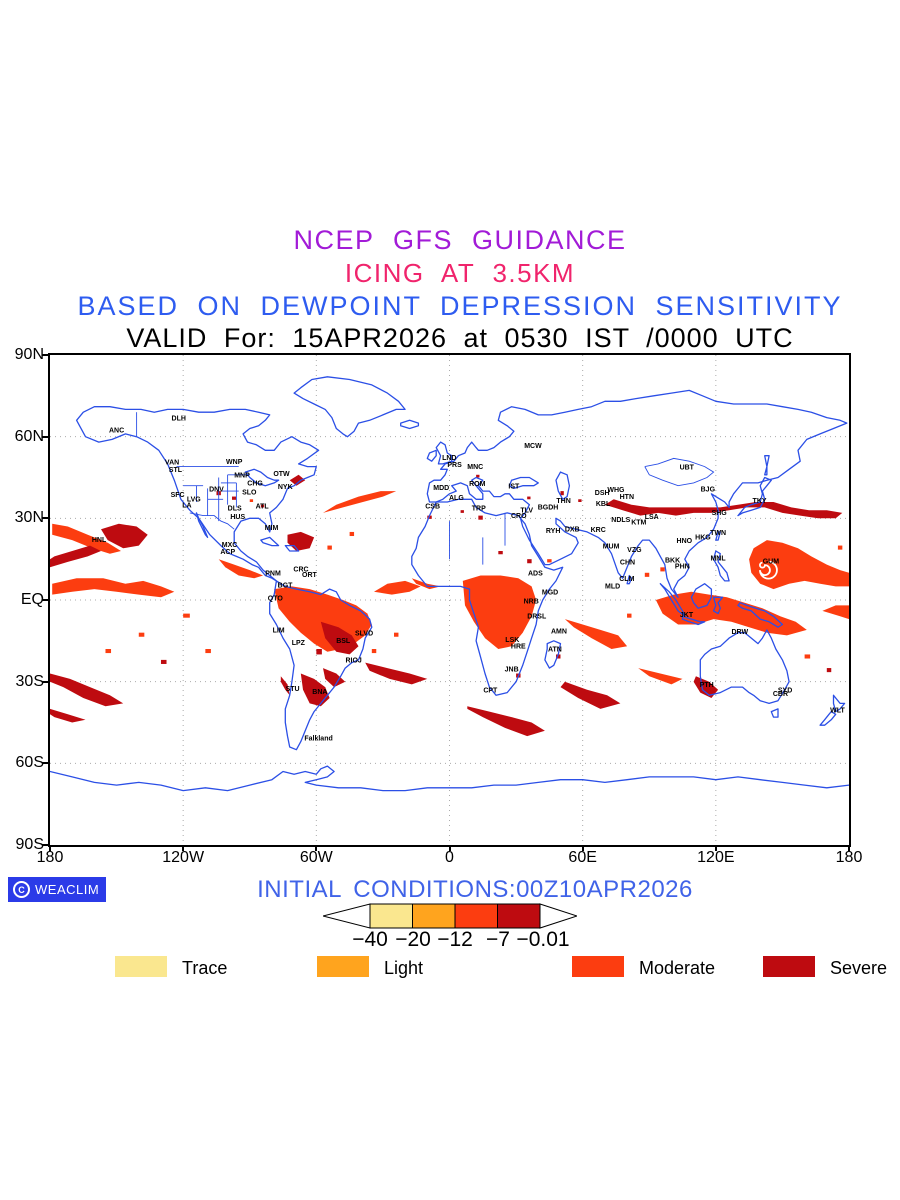 This screenshot has height=1200, width=900. What do you see at coordinates (273, 574) in the screenshot?
I see `station-label: PNM` at bounding box center [273, 574].